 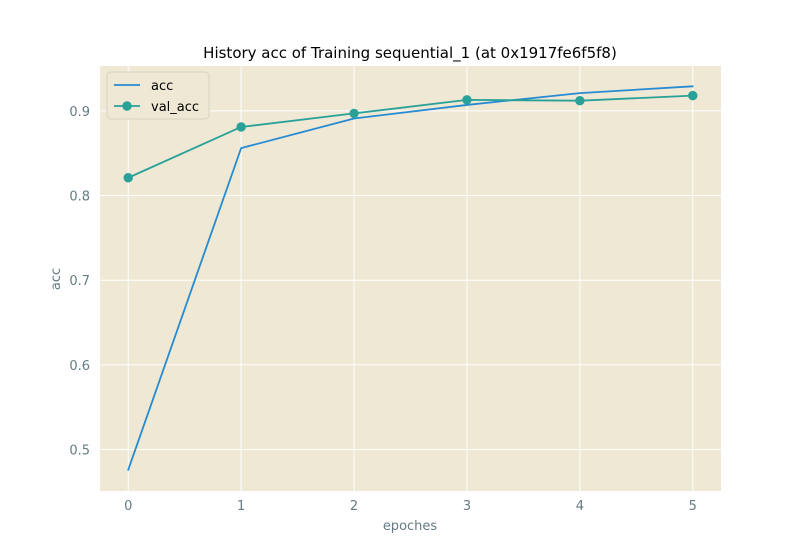 I want to click on x-tick-label-0: 0, so click(x=128, y=506).